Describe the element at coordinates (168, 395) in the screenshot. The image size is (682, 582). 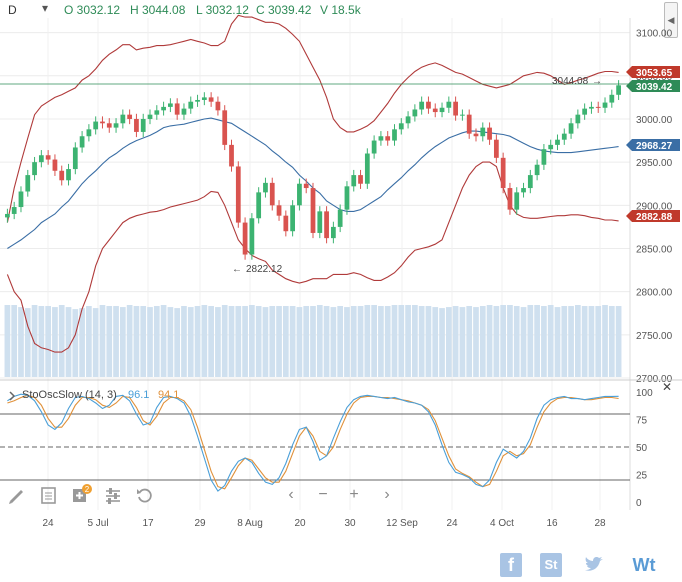
I see `oscillator-d-value: 94.1` at that location.